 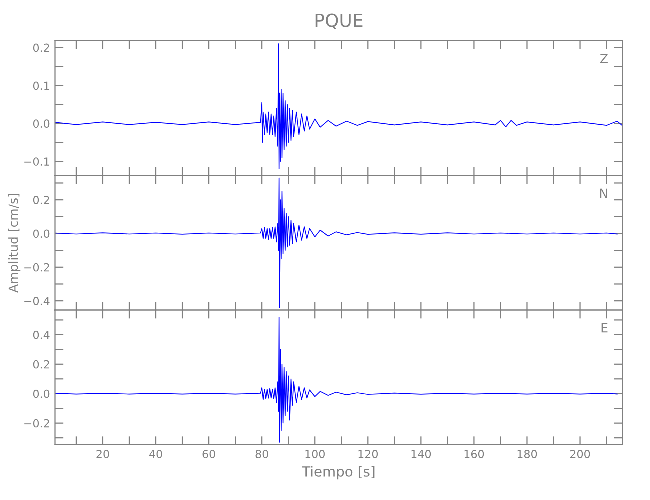 What do you see at coordinates (41, 335) in the screenshot?
I see `y-tick-label: 0.4` at bounding box center [41, 335].